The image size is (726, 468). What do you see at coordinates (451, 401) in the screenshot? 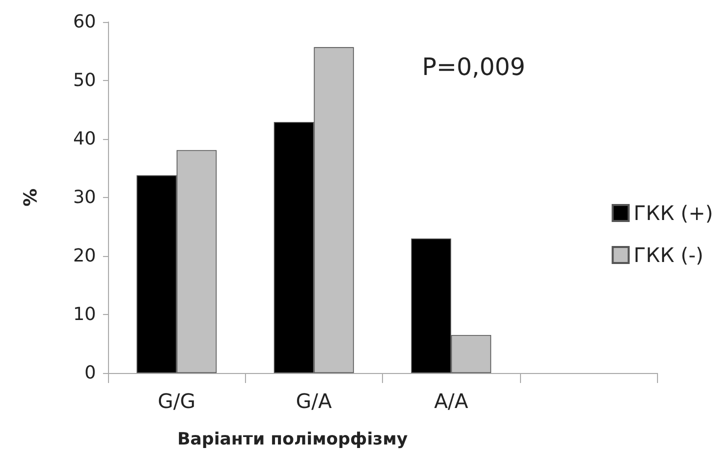
I see `x-tick-label: A/A` at bounding box center [451, 401].